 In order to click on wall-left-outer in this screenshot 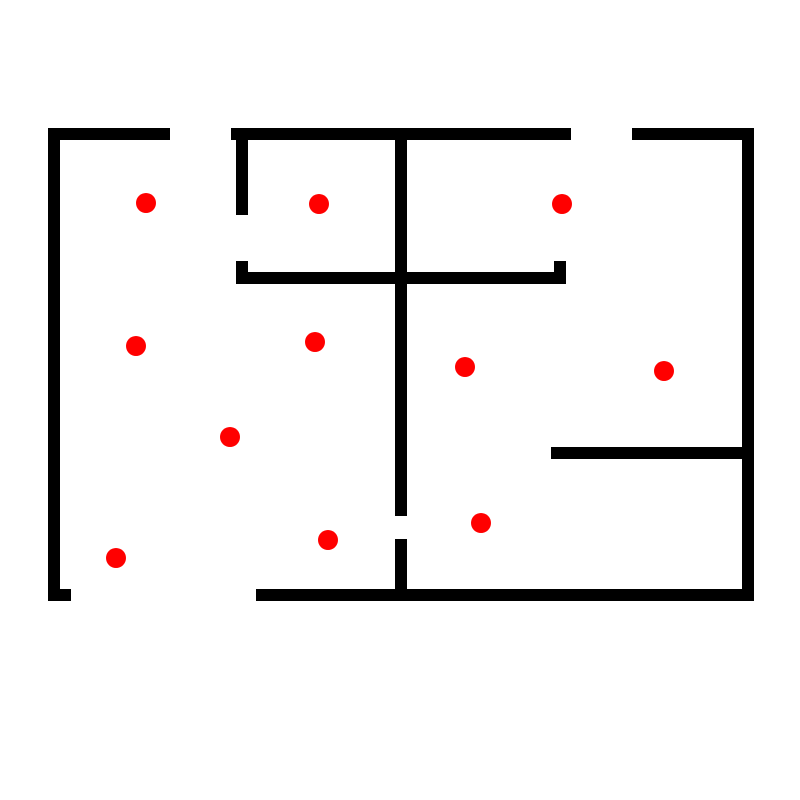, I will do `click(54, 364)`.